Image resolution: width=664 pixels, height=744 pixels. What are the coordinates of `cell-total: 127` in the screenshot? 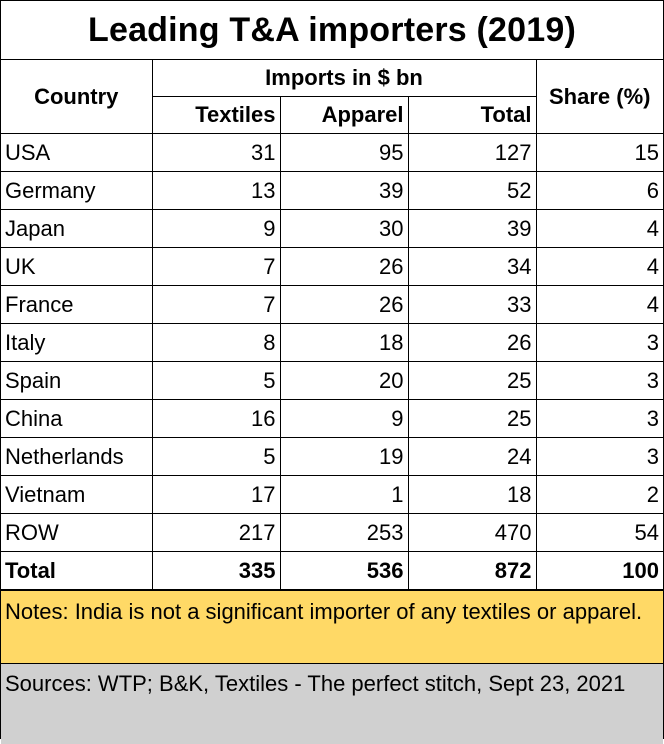 It's located at (472, 152).